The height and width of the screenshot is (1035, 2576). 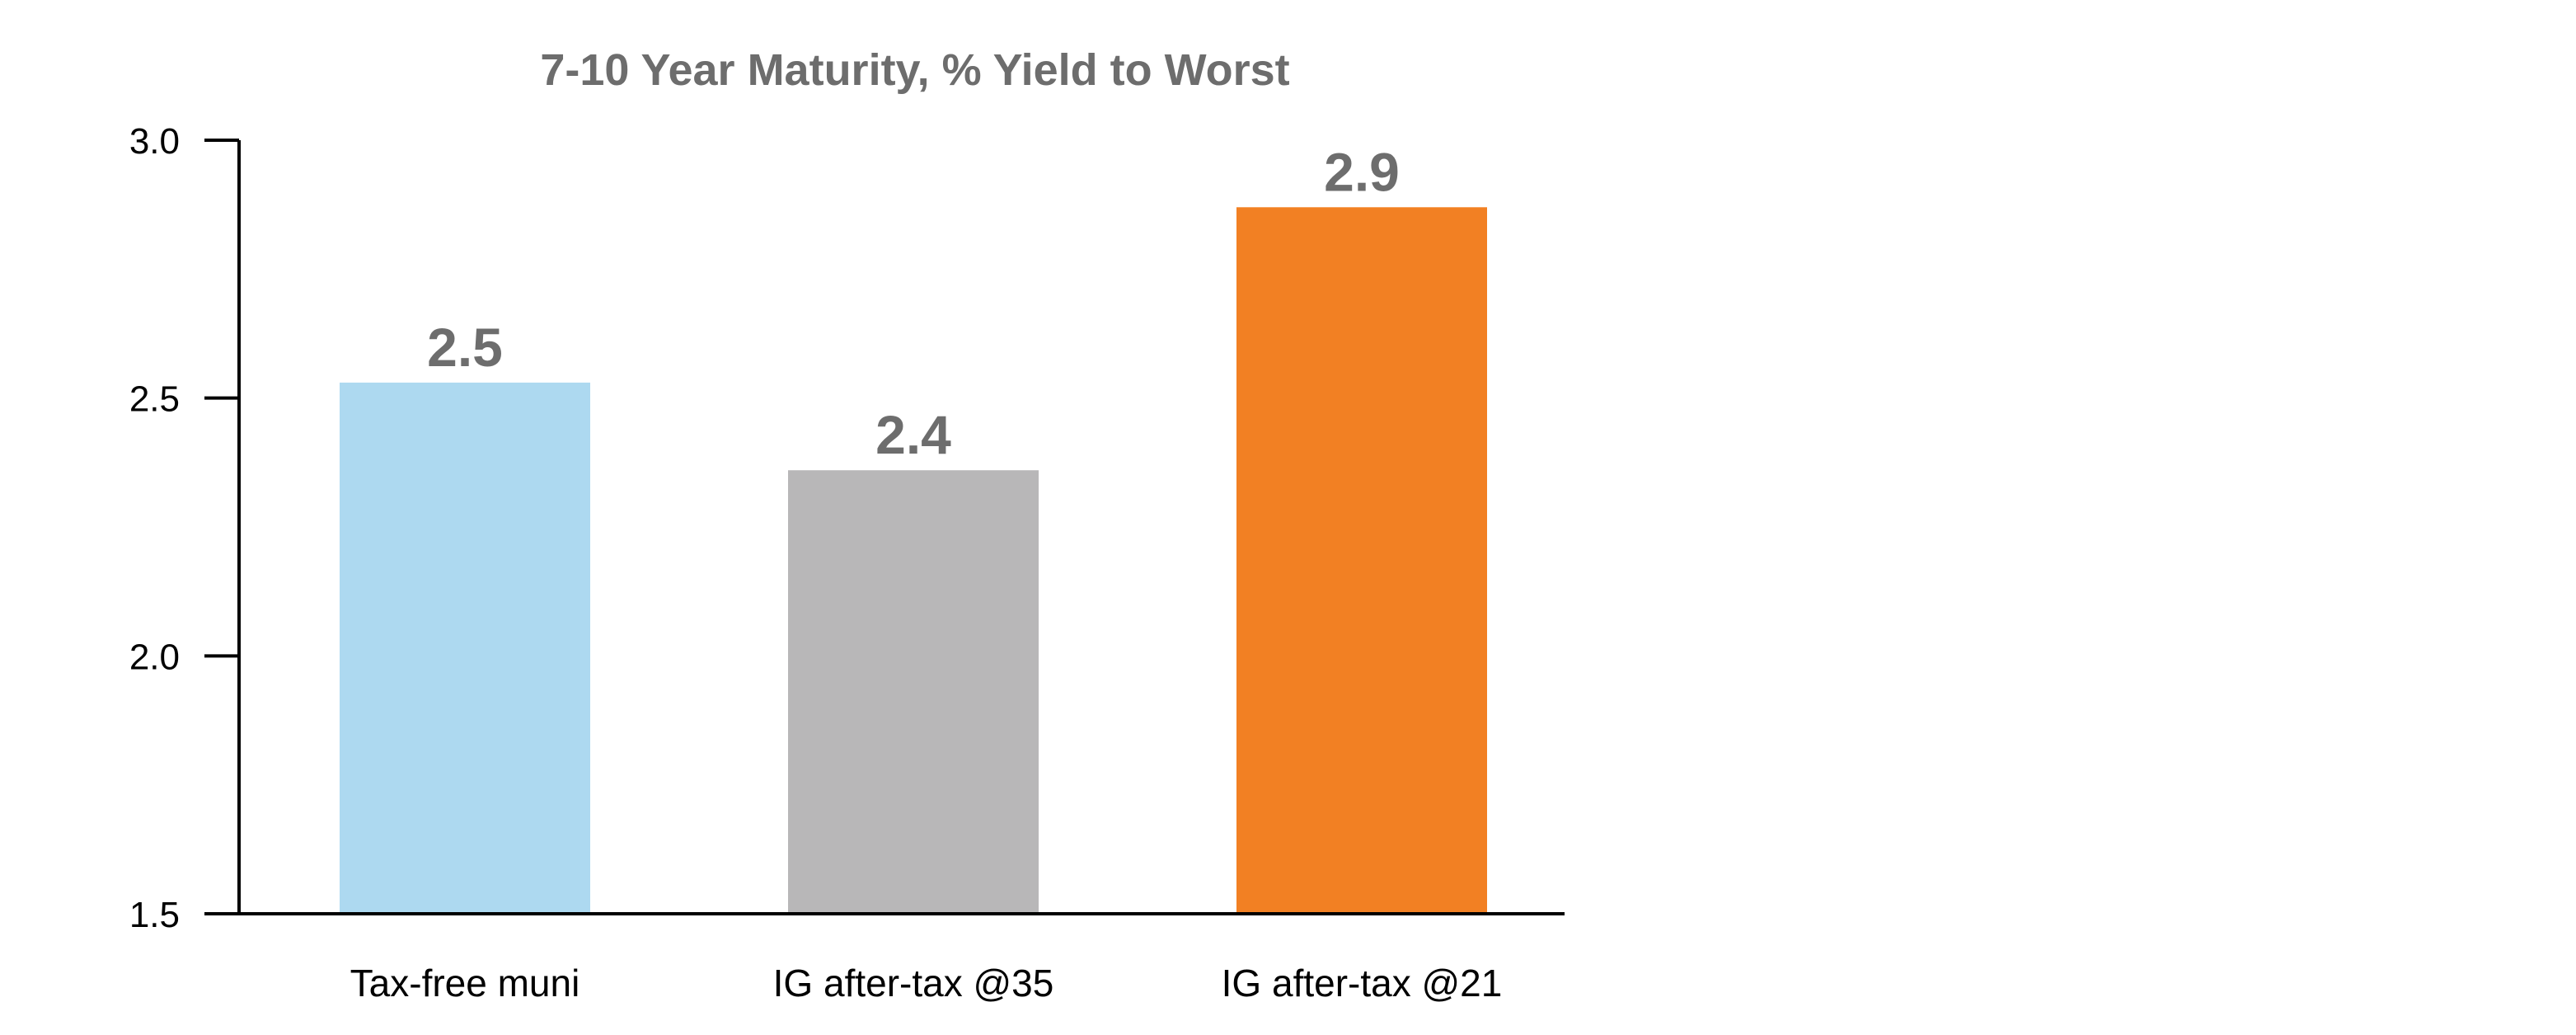 What do you see at coordinates (915, 70) in the screenshot?
I see `chart-title: 7-10 Year Maturity, % Yield to Worst` at bounding box center [915, 70].